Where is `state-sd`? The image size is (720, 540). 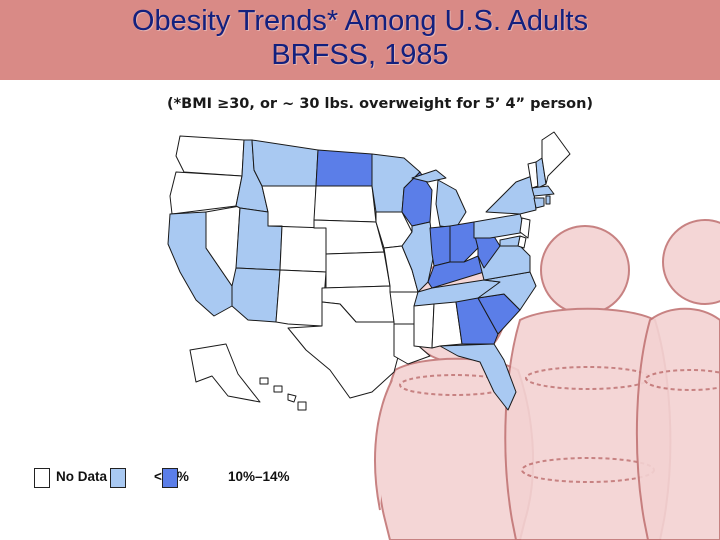 state-sd is located at coordinates (345, 204).